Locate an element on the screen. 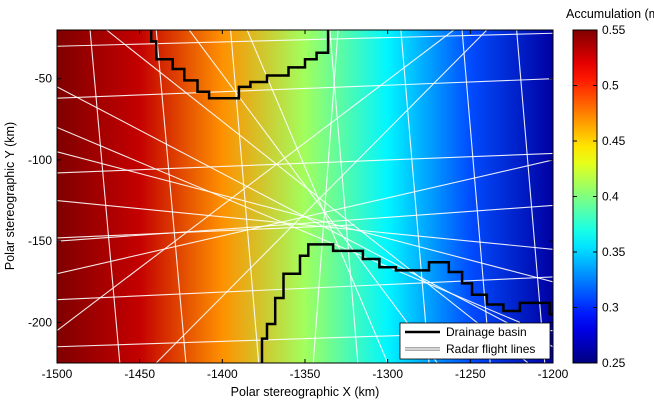  drainage-basin-upper is located at coordinates (239, 65).